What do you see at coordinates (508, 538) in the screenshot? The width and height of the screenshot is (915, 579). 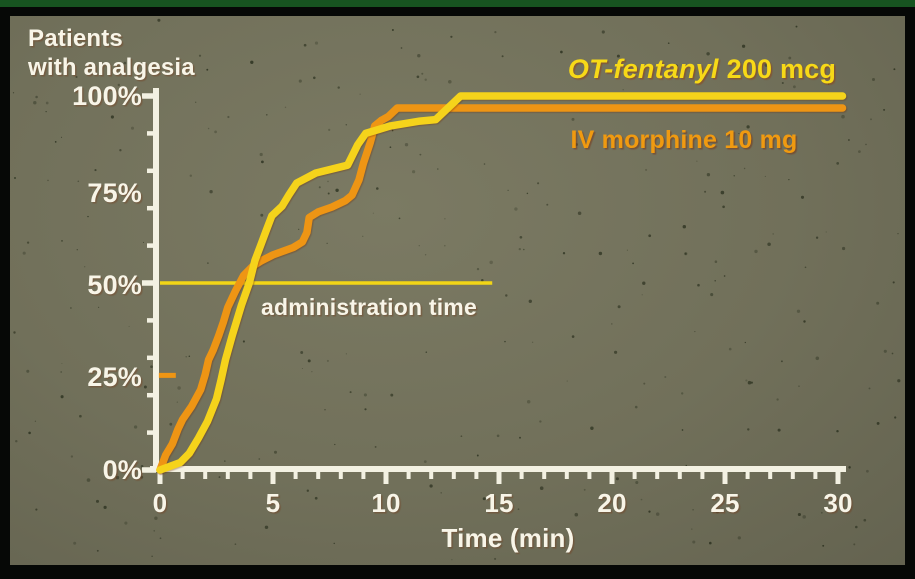 I see `x-axis-title: Time (min)` at bounding box center [508, 538].